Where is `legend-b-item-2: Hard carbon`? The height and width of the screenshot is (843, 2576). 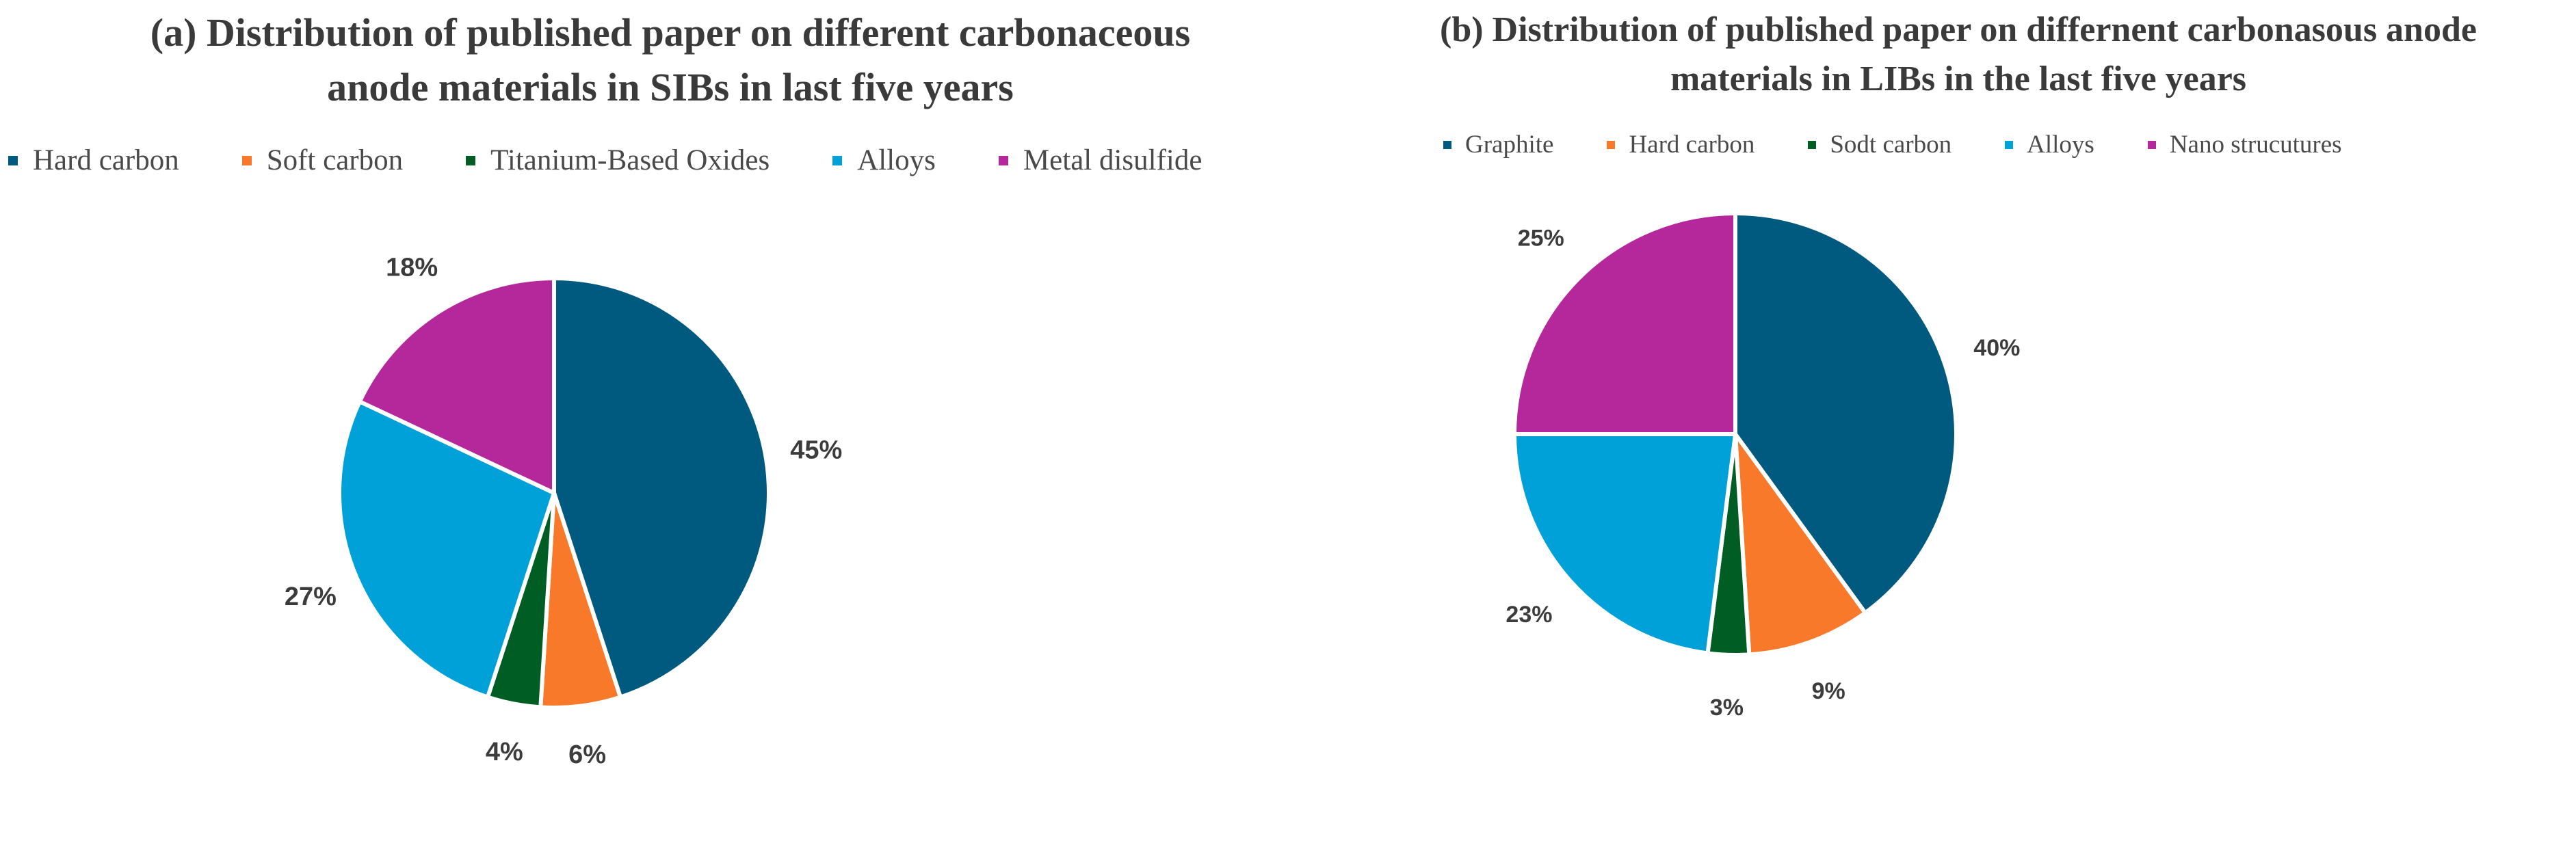 legend-b-item-2: Hard carbon is located at coordinates (1680, 144).